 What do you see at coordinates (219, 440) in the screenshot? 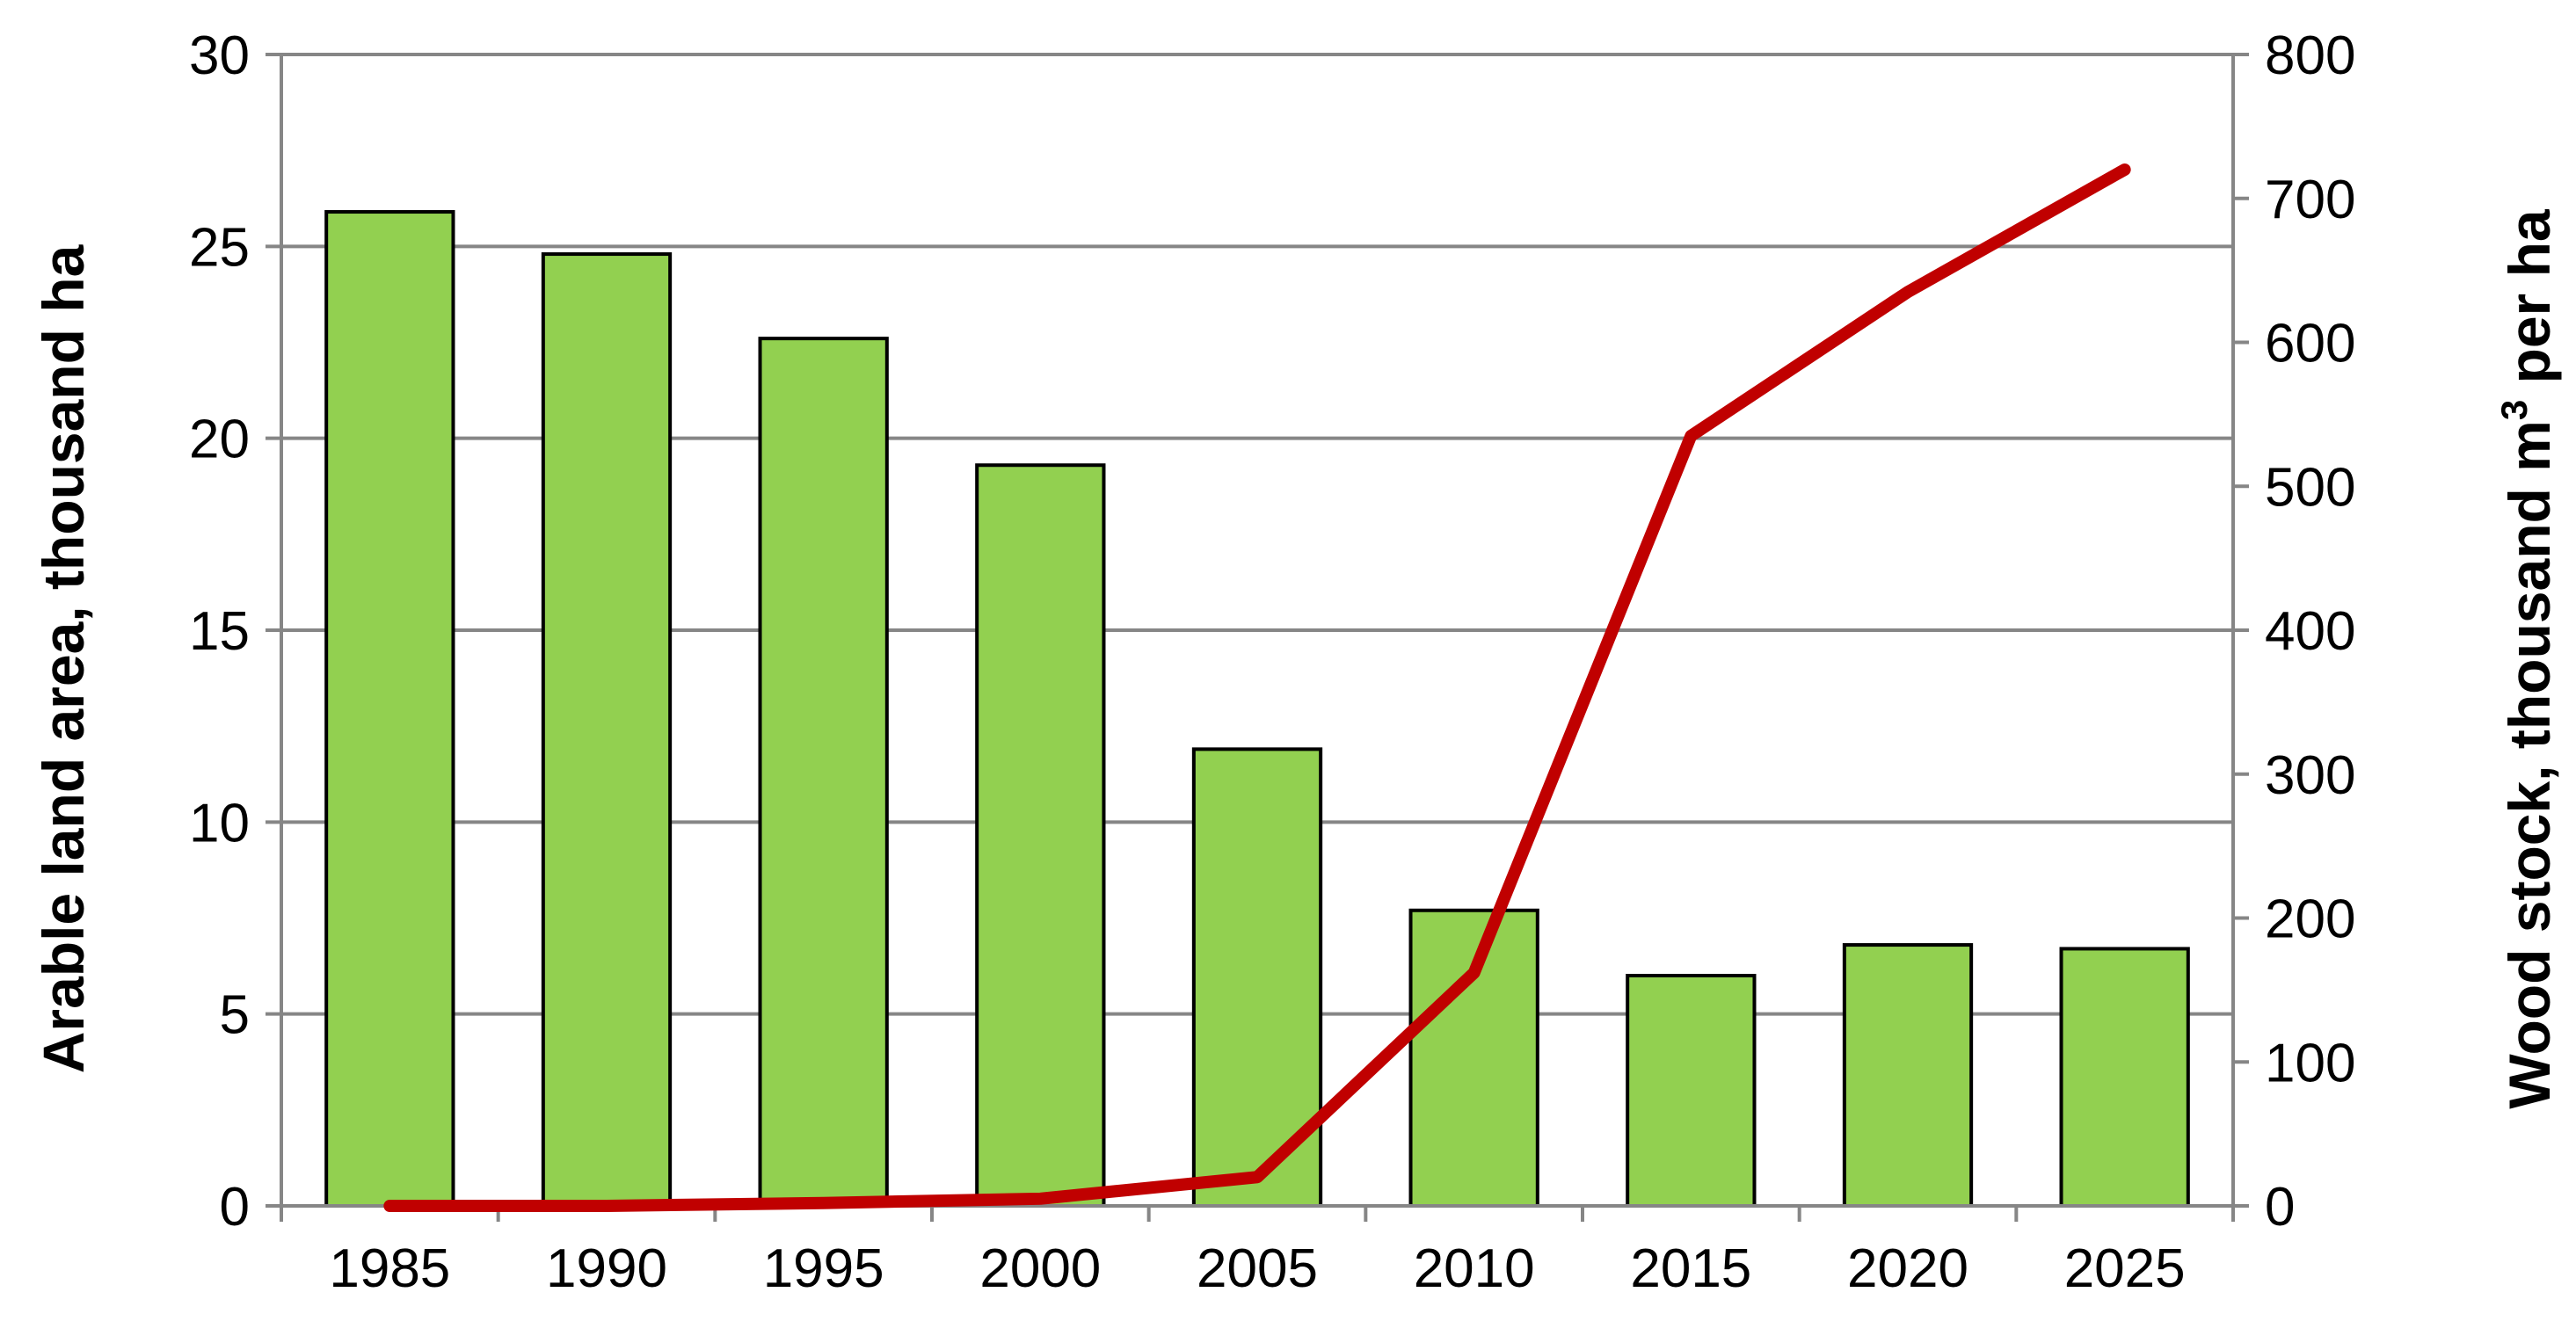
I see `left-tick-label: 20` at bounding box center [219, 440].